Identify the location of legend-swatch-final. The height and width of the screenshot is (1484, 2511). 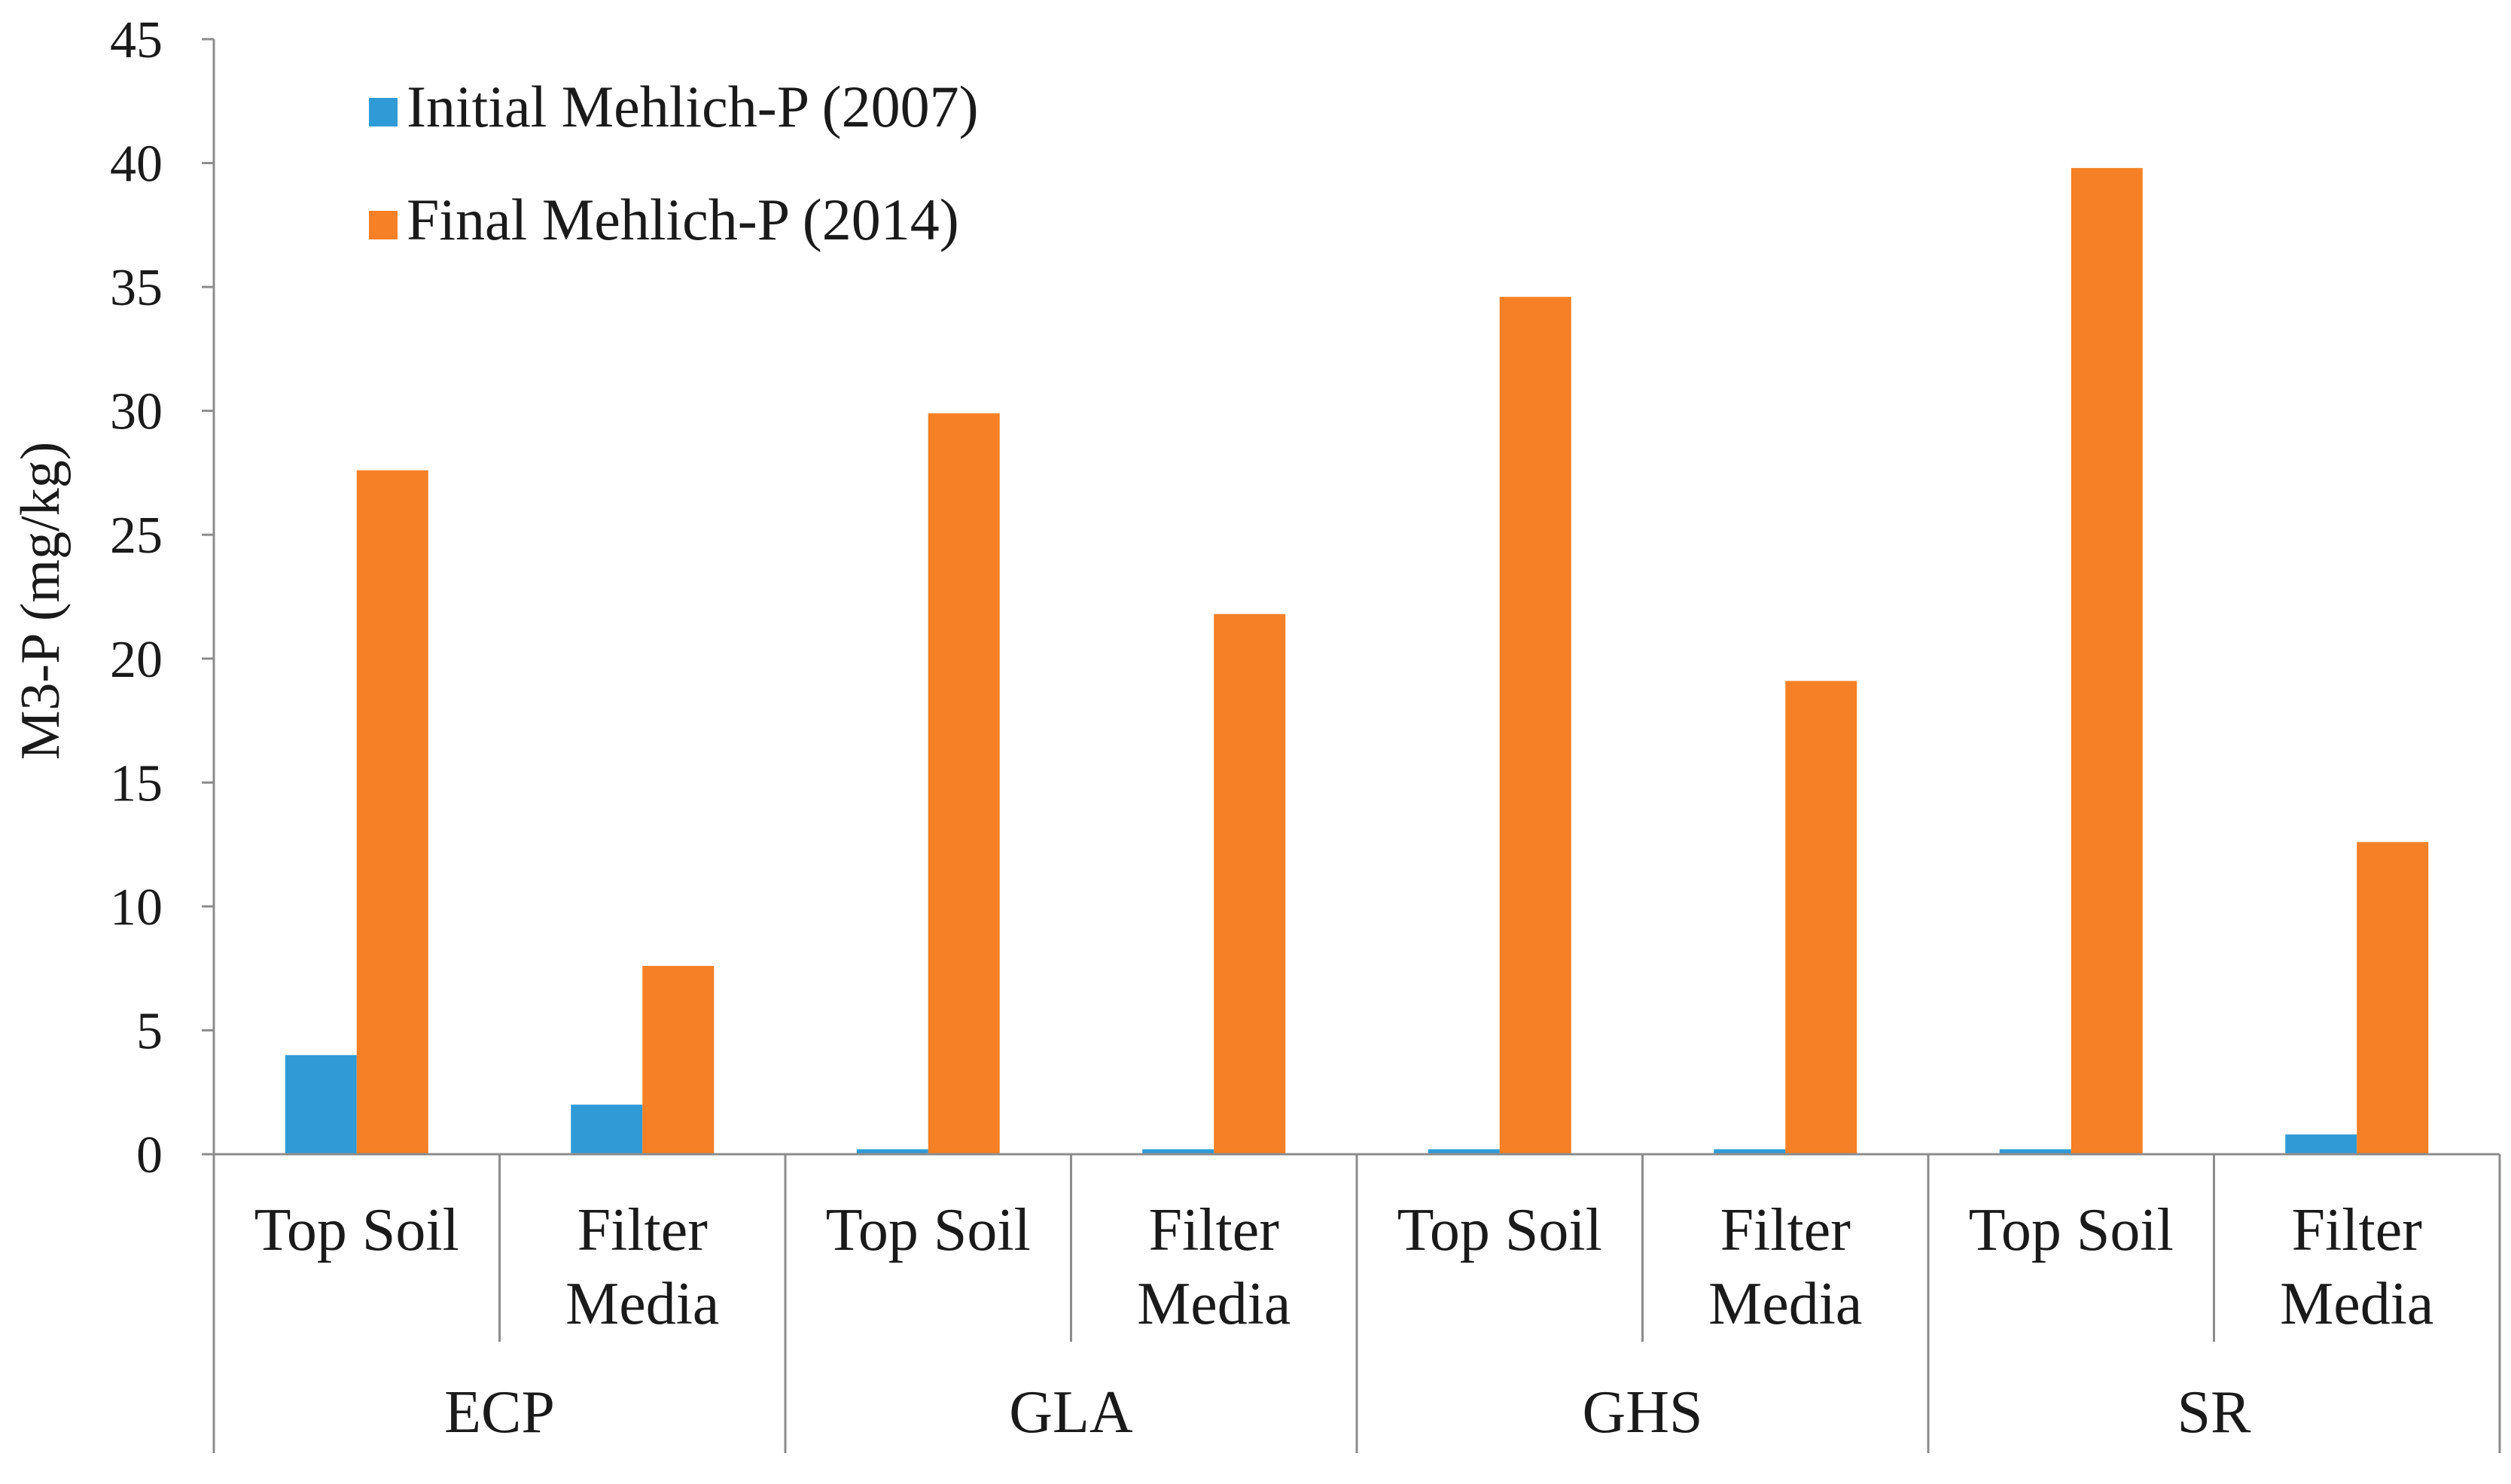
(383, 225).